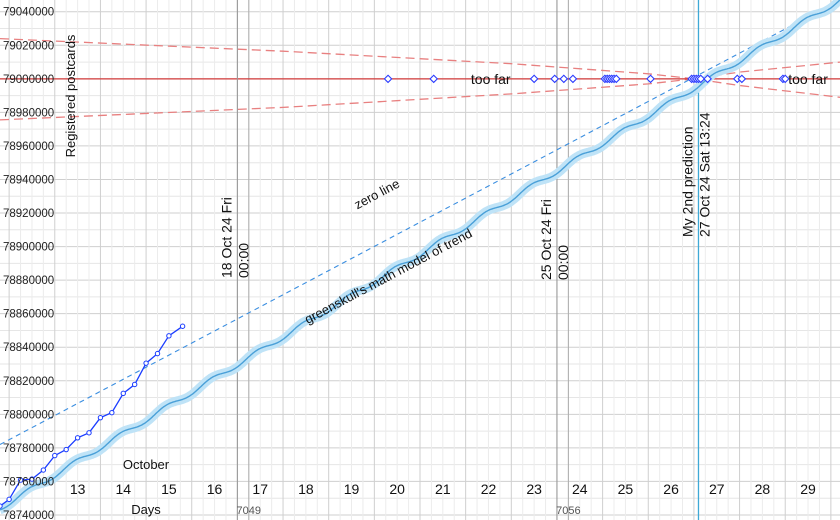  I want to click on model-trend-label: greenskull's math model of trend, so click(388, 276).